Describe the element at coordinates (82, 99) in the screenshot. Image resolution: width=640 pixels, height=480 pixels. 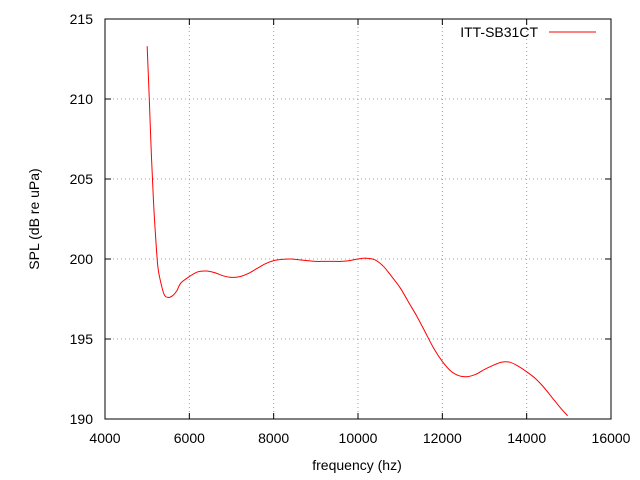
I see `y-tick-label: 210` at that location.